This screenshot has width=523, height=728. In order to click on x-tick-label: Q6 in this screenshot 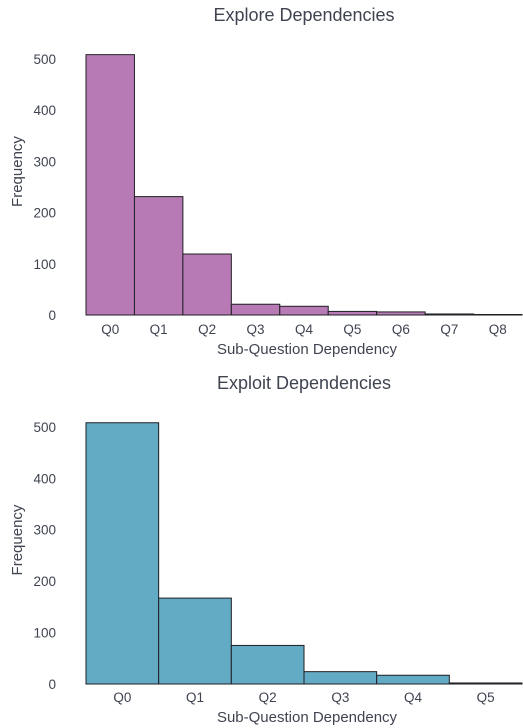, I will do `click(401, 329)`.